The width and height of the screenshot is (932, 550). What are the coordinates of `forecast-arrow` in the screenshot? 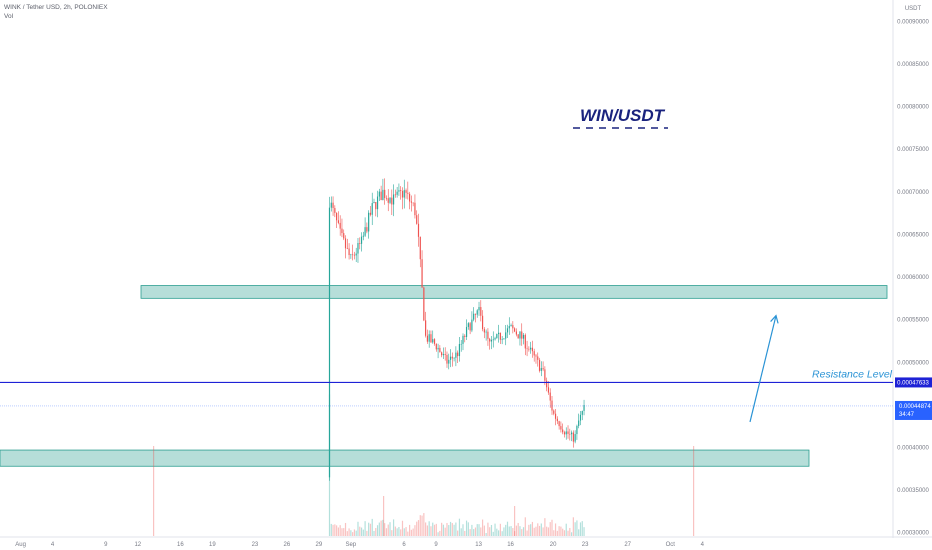 It's located at (764, 368).